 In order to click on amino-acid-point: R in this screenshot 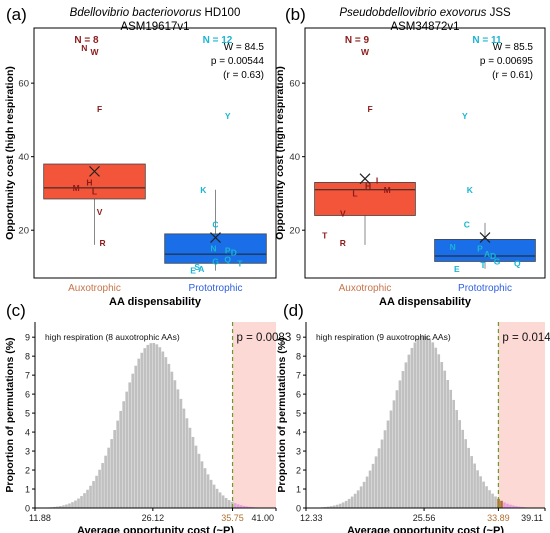, I will do `click(343, 243)`.